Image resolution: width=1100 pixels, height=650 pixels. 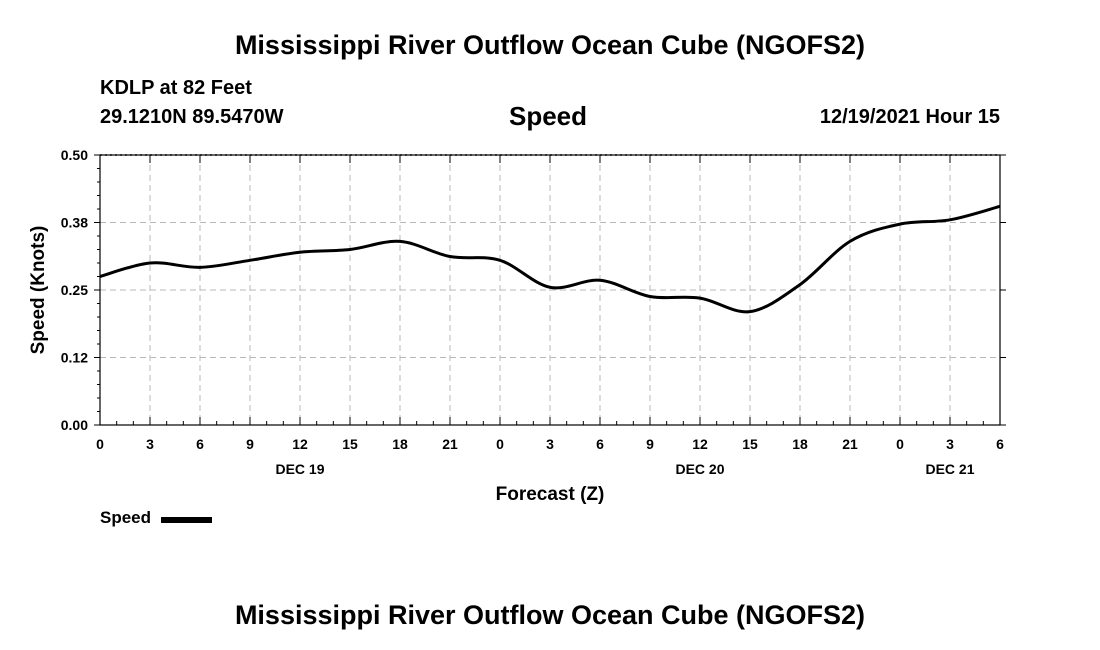 What do you see at coordinates (74, 155) in the screenshot?
I see `y-tick-label: 0.50` at bounding box center [74, 155].